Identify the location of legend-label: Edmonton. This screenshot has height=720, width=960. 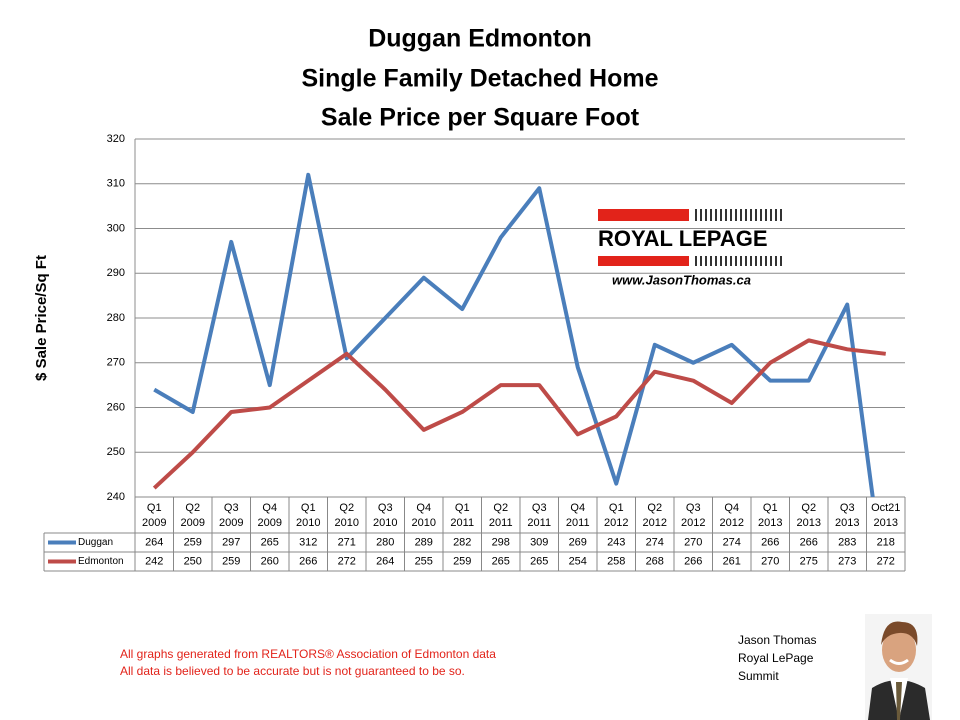
(101, 561).